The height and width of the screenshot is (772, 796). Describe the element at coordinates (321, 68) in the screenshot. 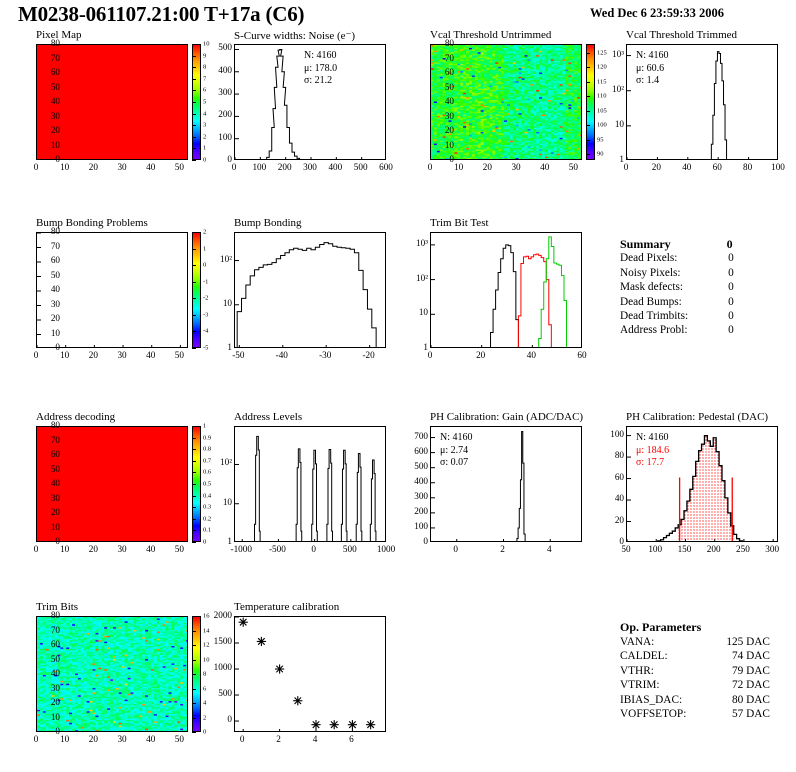

I see `stats-mean: μ: 178.0` at that location.